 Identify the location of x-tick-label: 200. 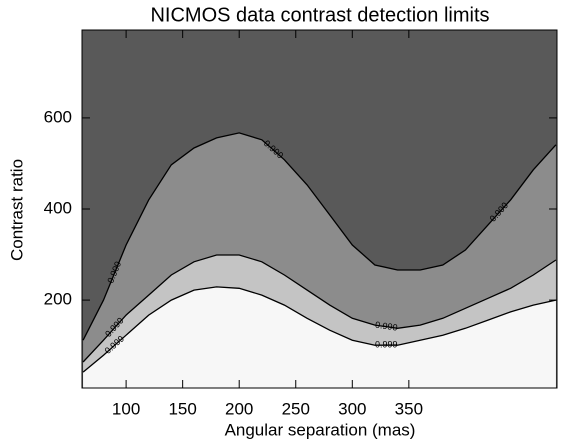
(239, 408).